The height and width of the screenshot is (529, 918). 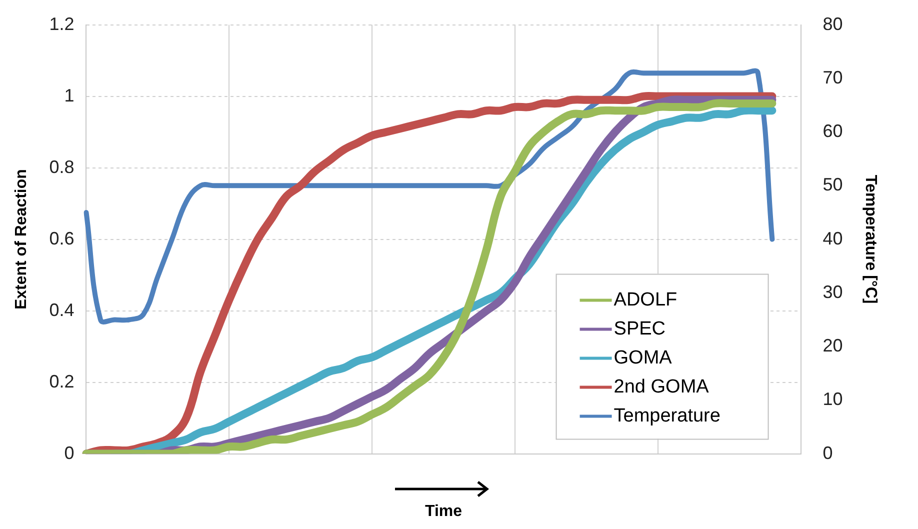 What do you see at coordinates (443, 511) in the screenshot?
I see `x-axis-title: Time` at bounding box center [443, 511].